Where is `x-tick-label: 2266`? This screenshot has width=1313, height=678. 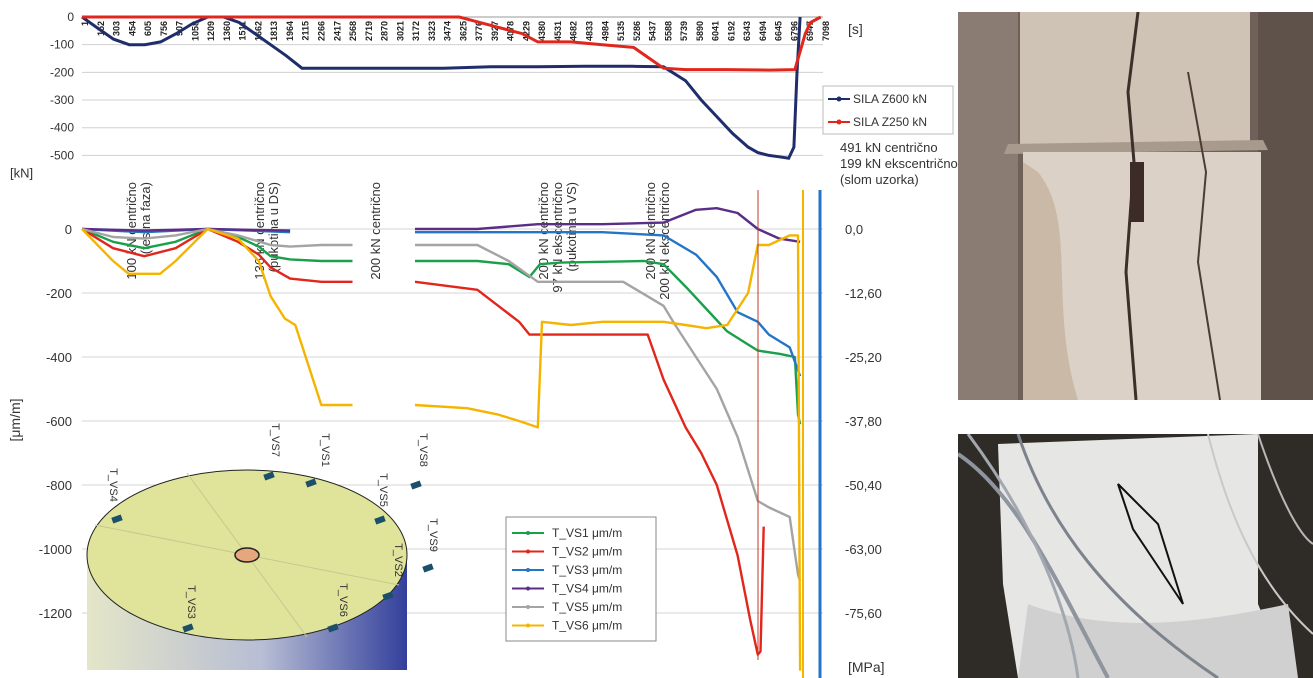 x-tick-label: 2266 is located at coordinates (321, 31).